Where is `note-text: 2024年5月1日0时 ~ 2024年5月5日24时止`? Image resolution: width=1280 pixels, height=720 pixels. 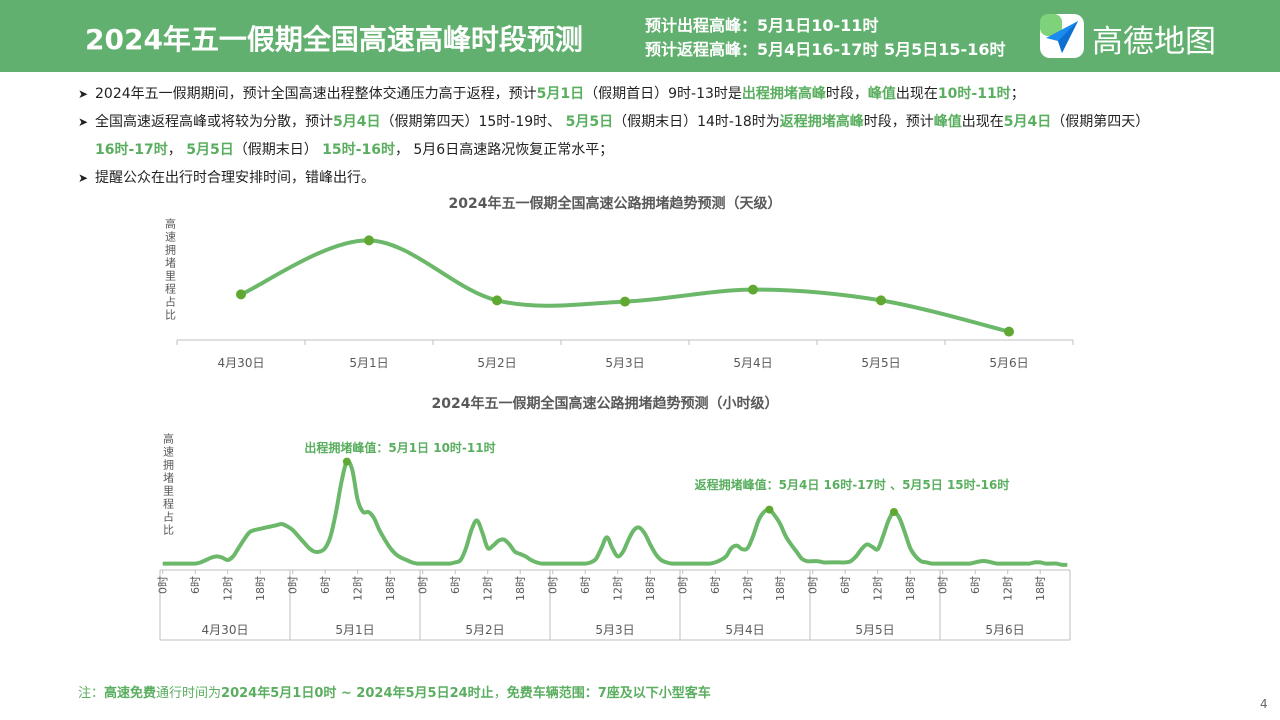
note-text: 2024年5月1日0时 ~ 2024年5月5日24时止 is located at coordinates (357, 693).